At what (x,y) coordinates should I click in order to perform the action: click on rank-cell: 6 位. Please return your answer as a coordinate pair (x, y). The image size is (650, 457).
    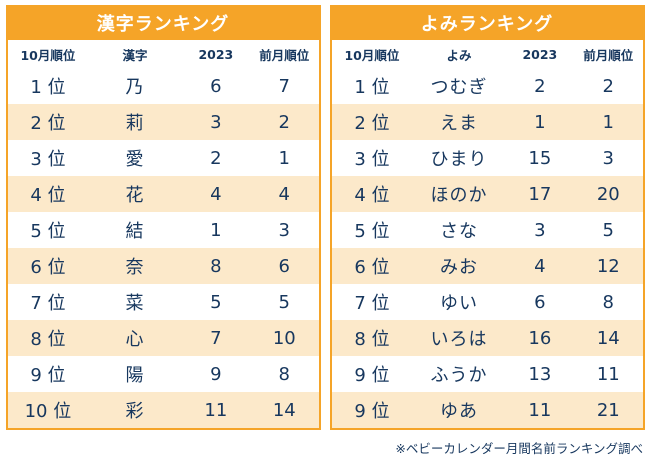
    Looking at the image, I should click on (48, 267).